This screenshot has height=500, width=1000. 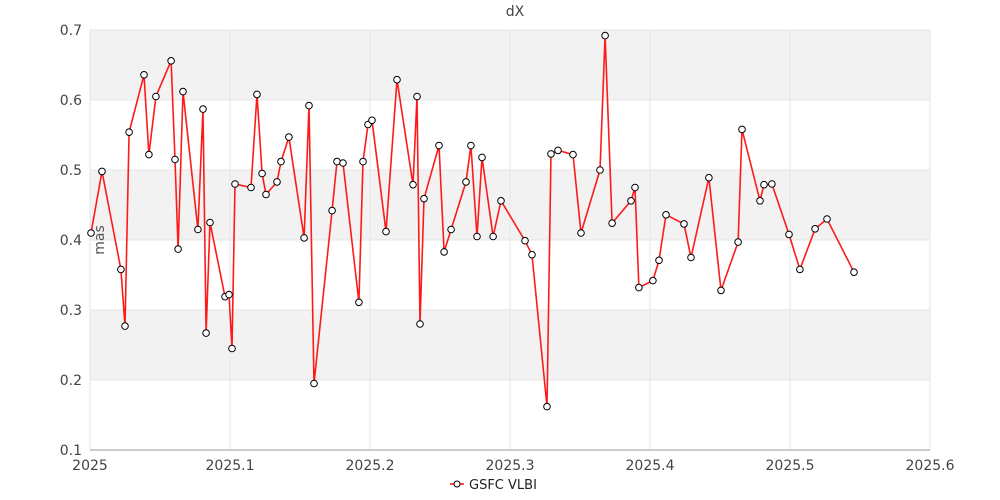 What do you see at coordinates (71, 241) in the screenshot?
I see `y-tick-label: 0.4` at bounding box center [71, 241].